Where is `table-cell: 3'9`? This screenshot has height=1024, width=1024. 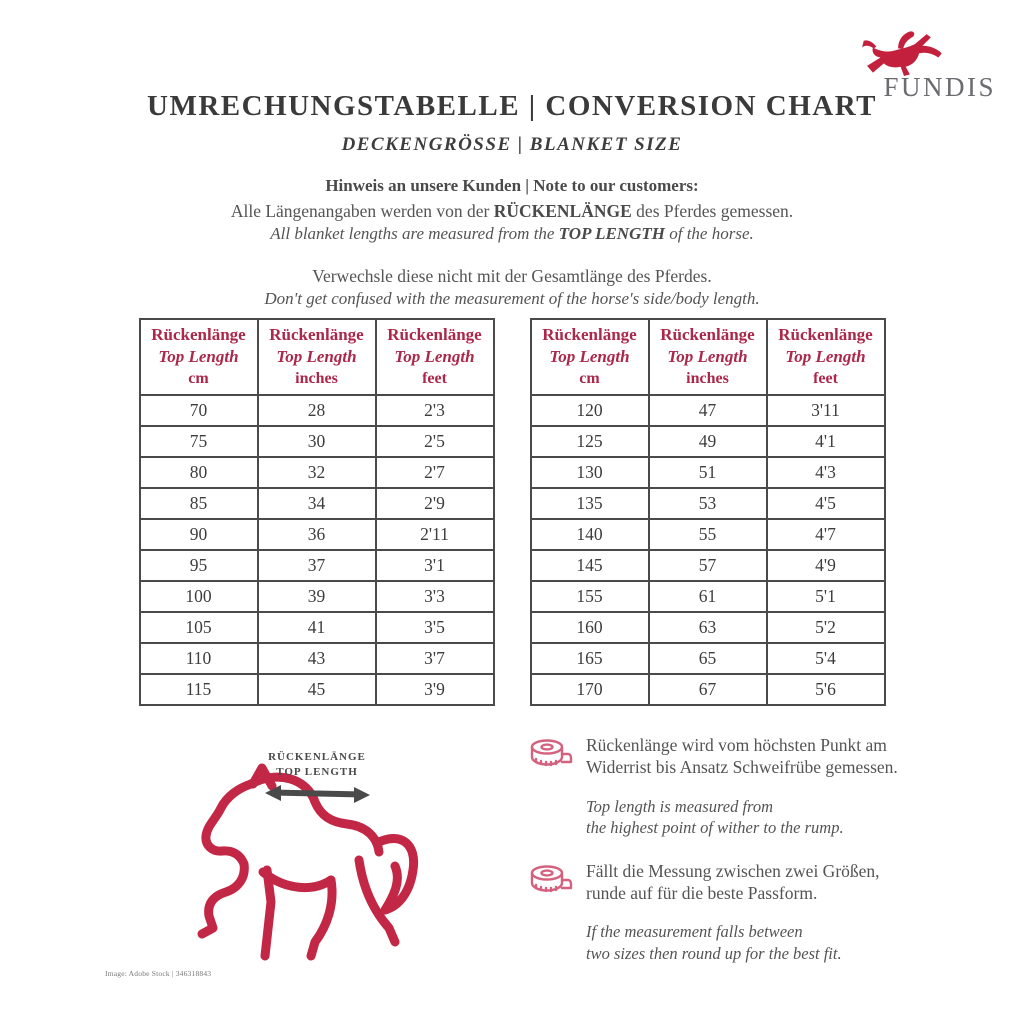 table-cell: 3'9 is located at coordinates (434, 689).